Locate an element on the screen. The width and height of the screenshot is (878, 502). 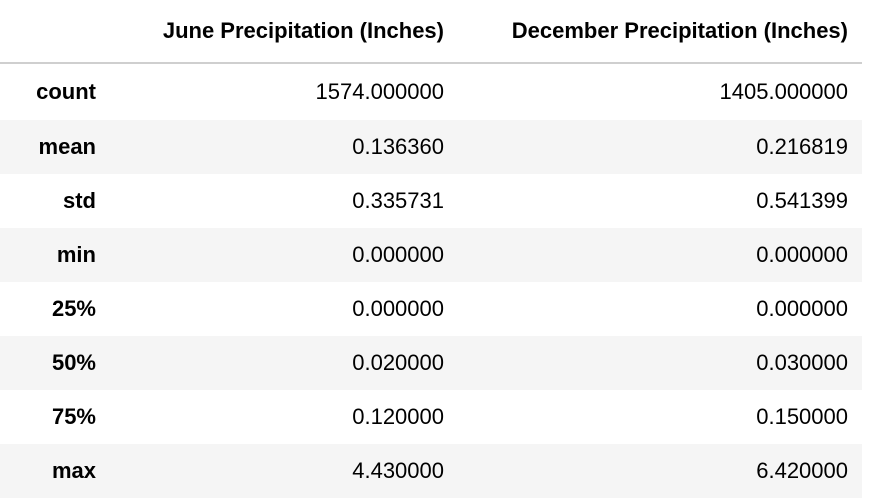
table-row: std 0.335731 0.541399 is located at coordinates (431, 201).